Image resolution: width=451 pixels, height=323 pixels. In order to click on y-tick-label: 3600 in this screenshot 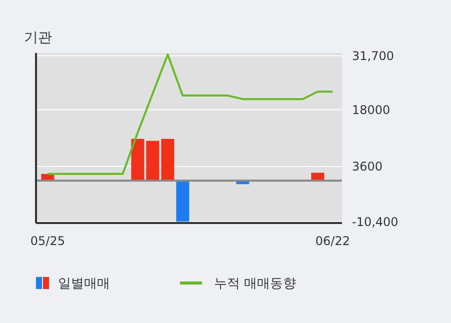, I will do `click(367, 167)`.